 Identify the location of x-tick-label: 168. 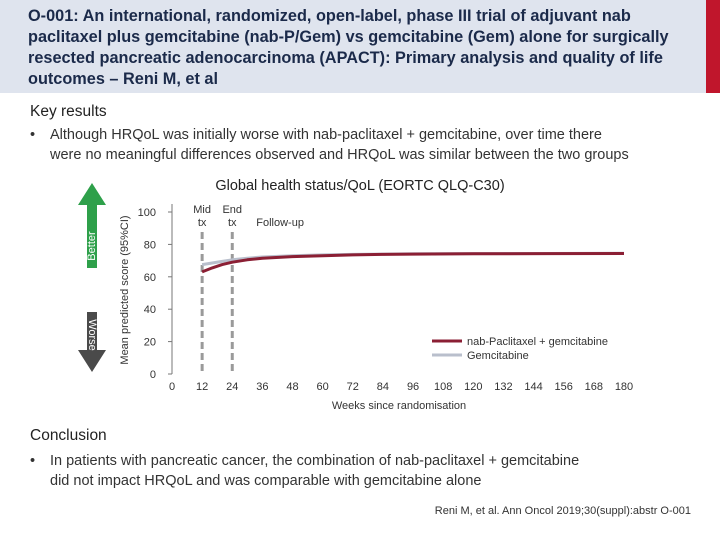
(594, 387).